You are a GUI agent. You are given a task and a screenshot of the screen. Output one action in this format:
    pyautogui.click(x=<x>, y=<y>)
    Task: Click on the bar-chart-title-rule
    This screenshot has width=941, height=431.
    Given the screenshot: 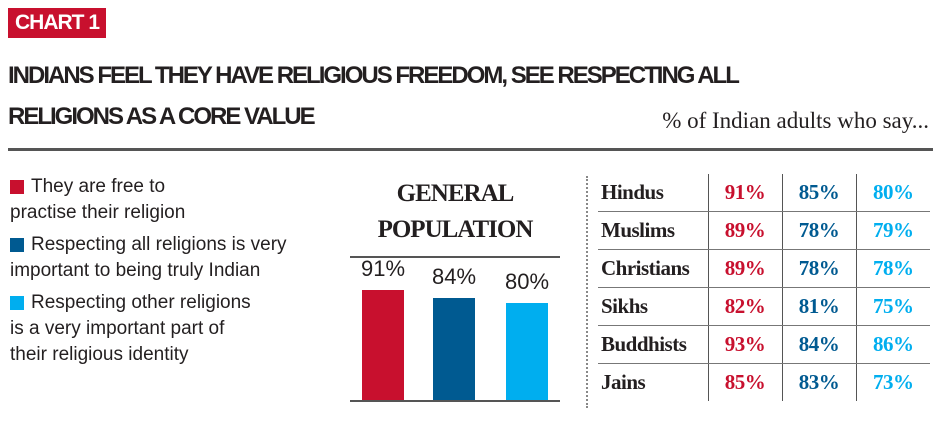 What is the action you would take?
    pyautogui.click(x=455, y=257)
    